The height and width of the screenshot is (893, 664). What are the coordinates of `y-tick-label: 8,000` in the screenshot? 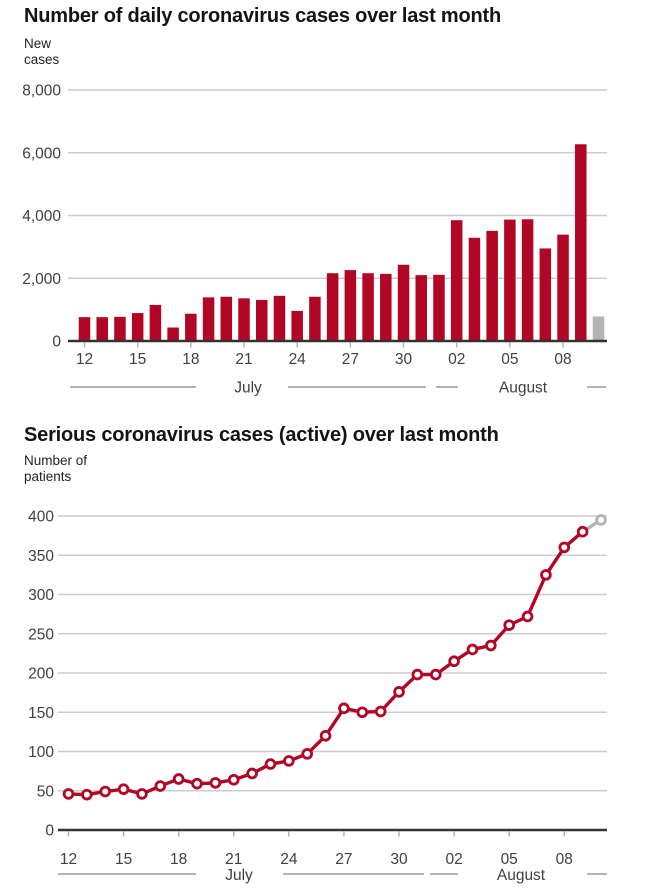 It's located at (41, 91).